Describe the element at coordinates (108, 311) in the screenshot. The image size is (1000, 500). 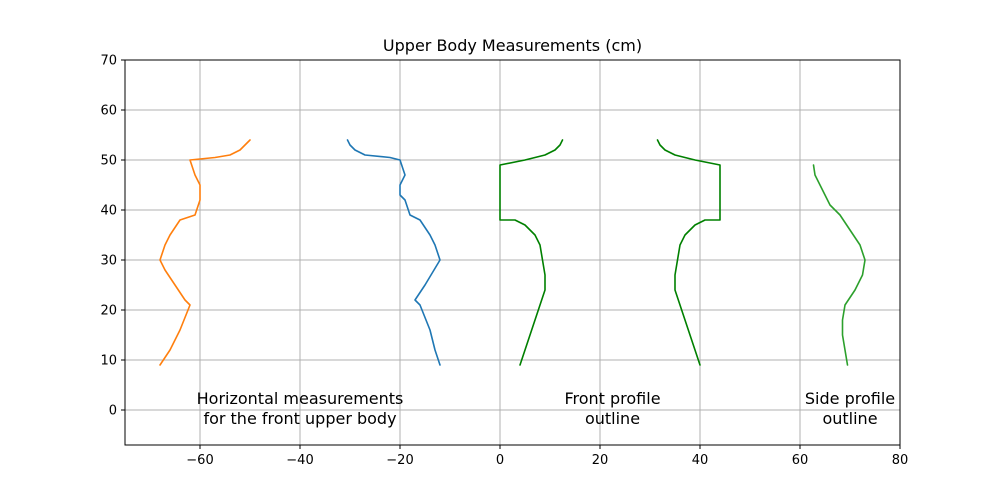
I see `y-tick-label: 20` at that location.